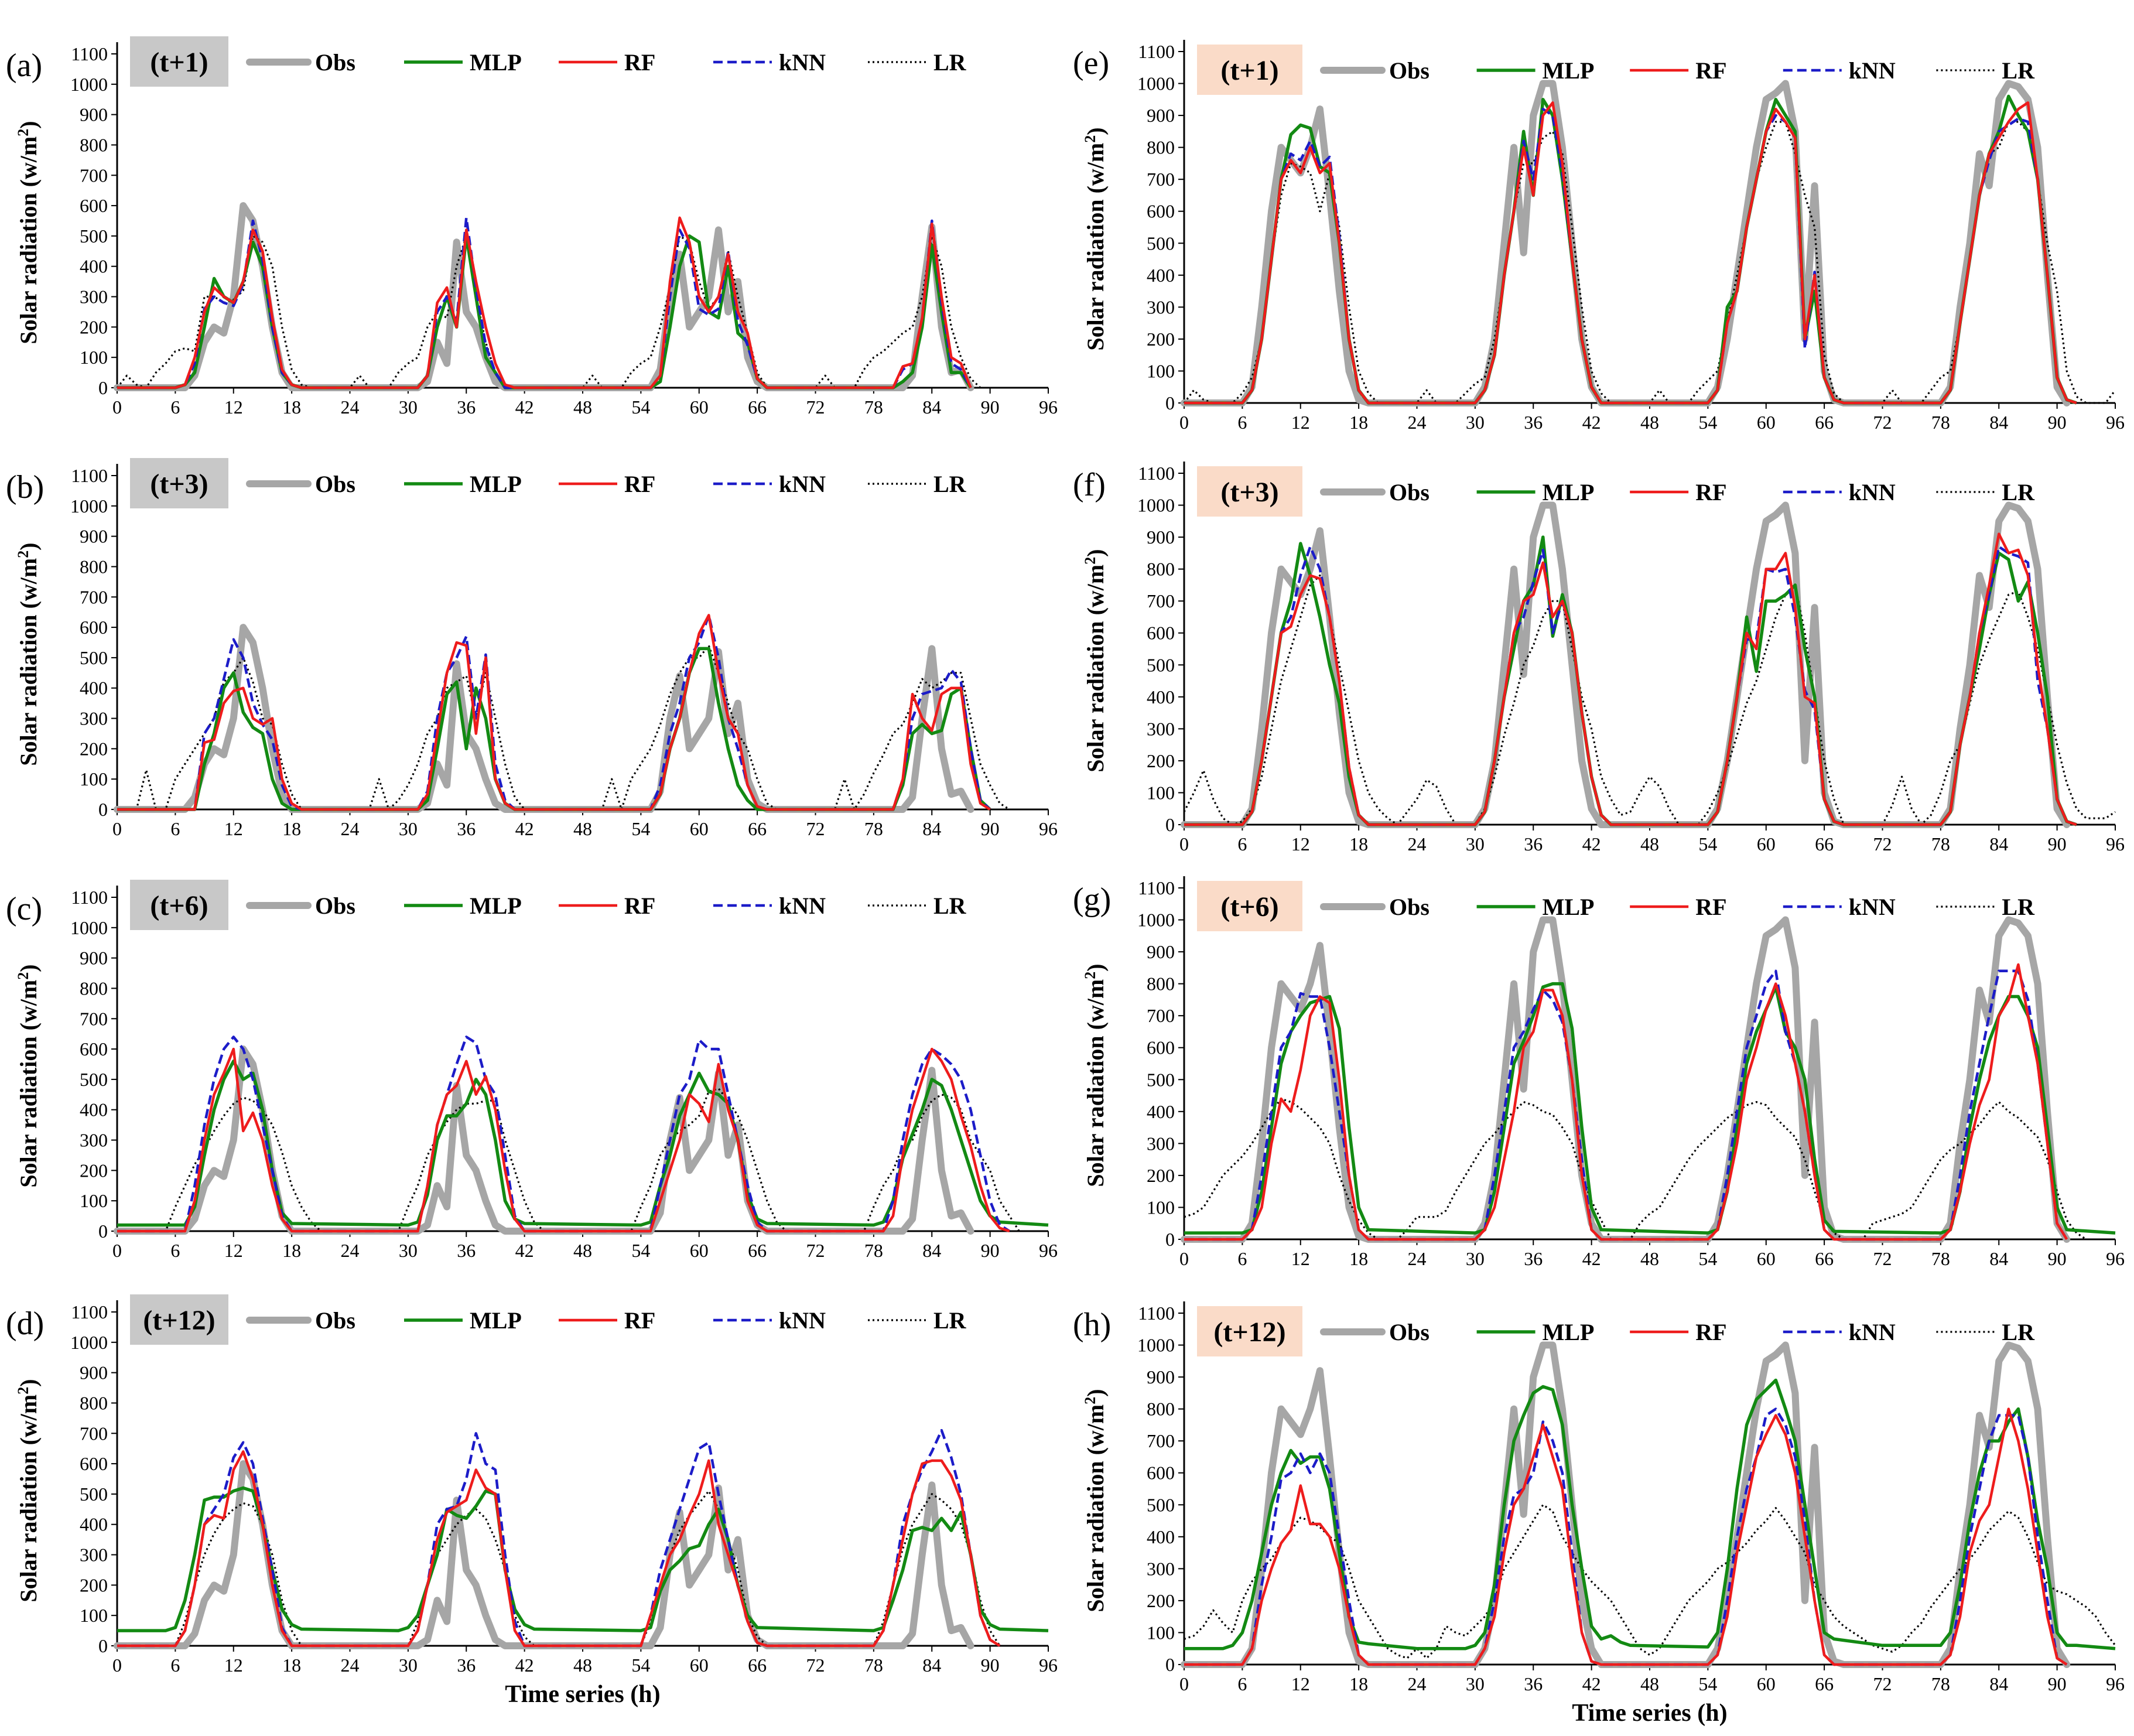  Describe the element at coordinates (24, 65) in the screenshot. I see `panel-letter: (a)` at that location.